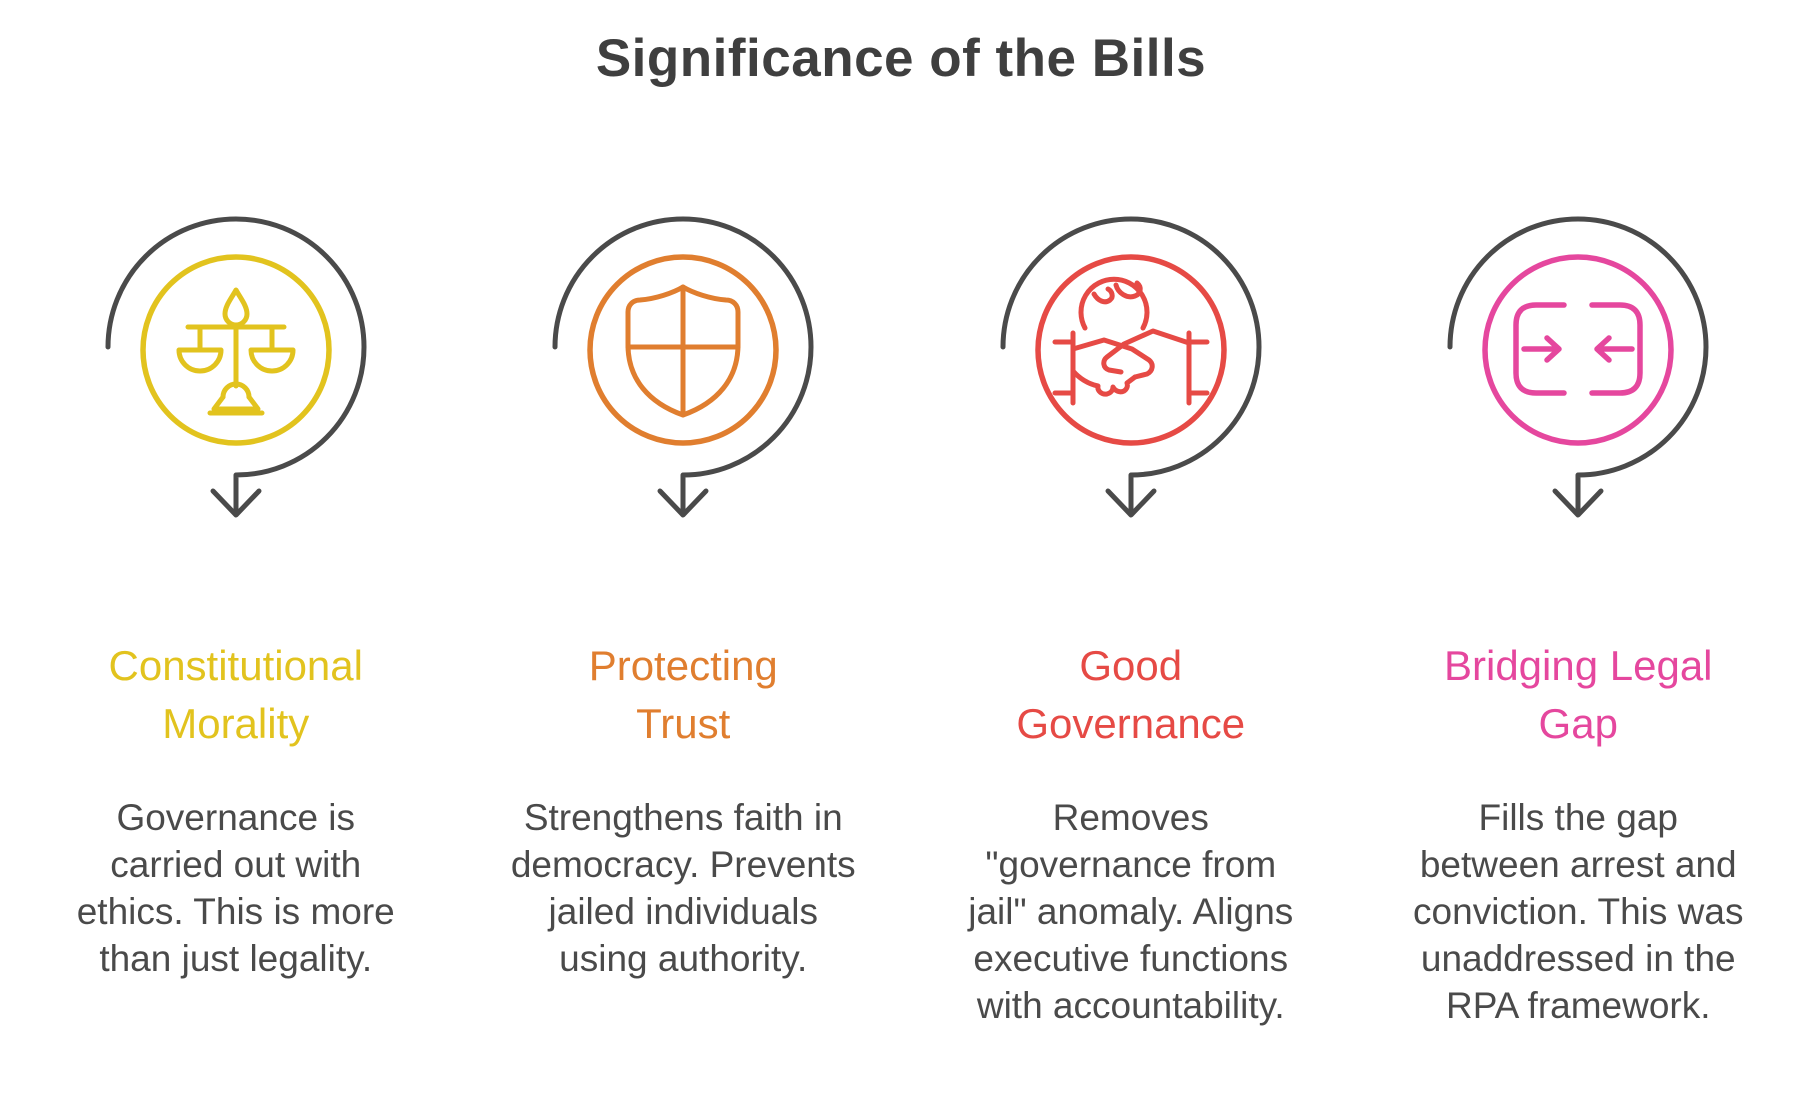  What do you see at coordinates (1578, 695) in the screenshot?
I see `column-heading: Bridging Legal Gap` at bounding box center [1578, 695].